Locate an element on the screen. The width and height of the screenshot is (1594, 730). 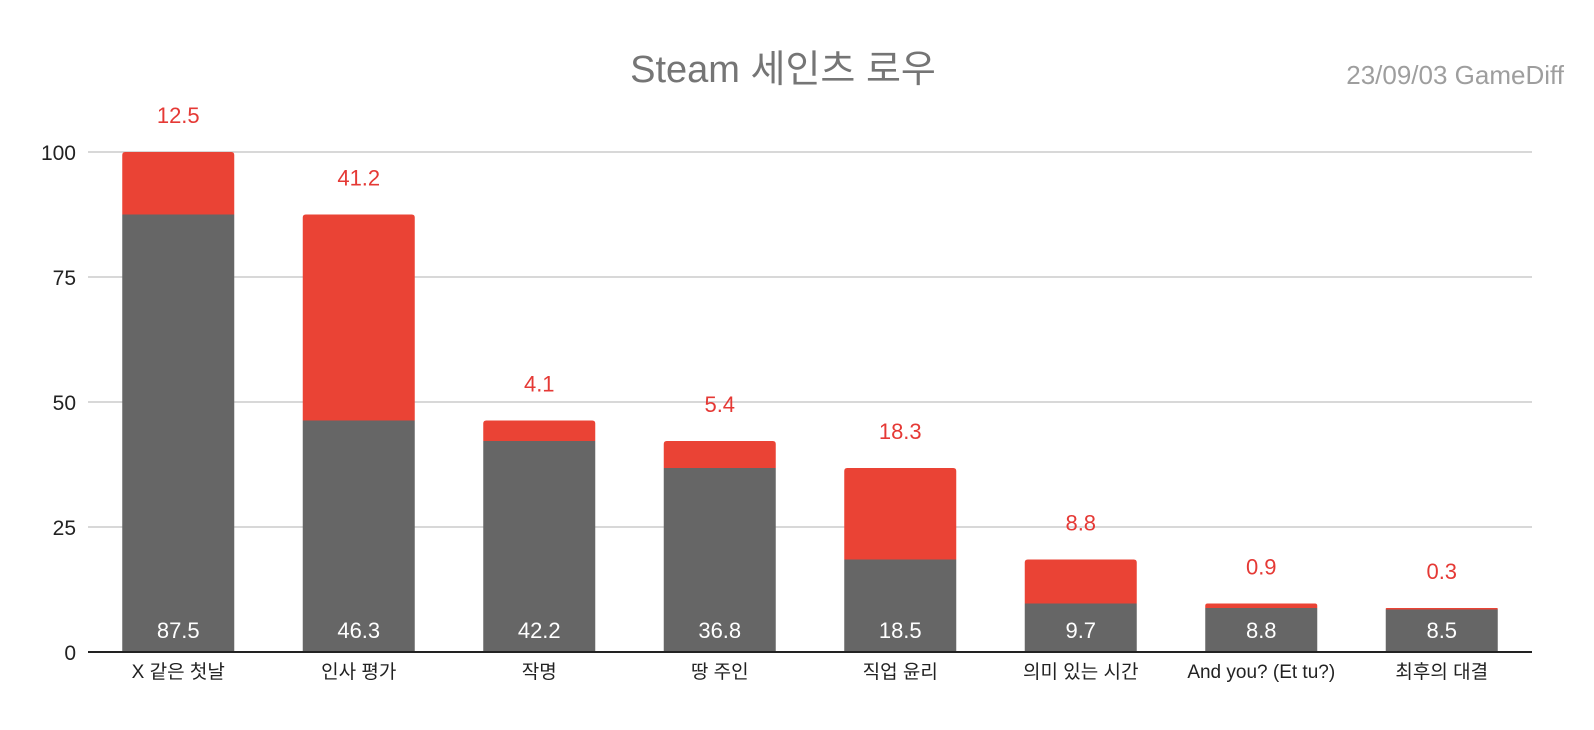
data-label-base: 42.2 is located at coordinates (539, 630).